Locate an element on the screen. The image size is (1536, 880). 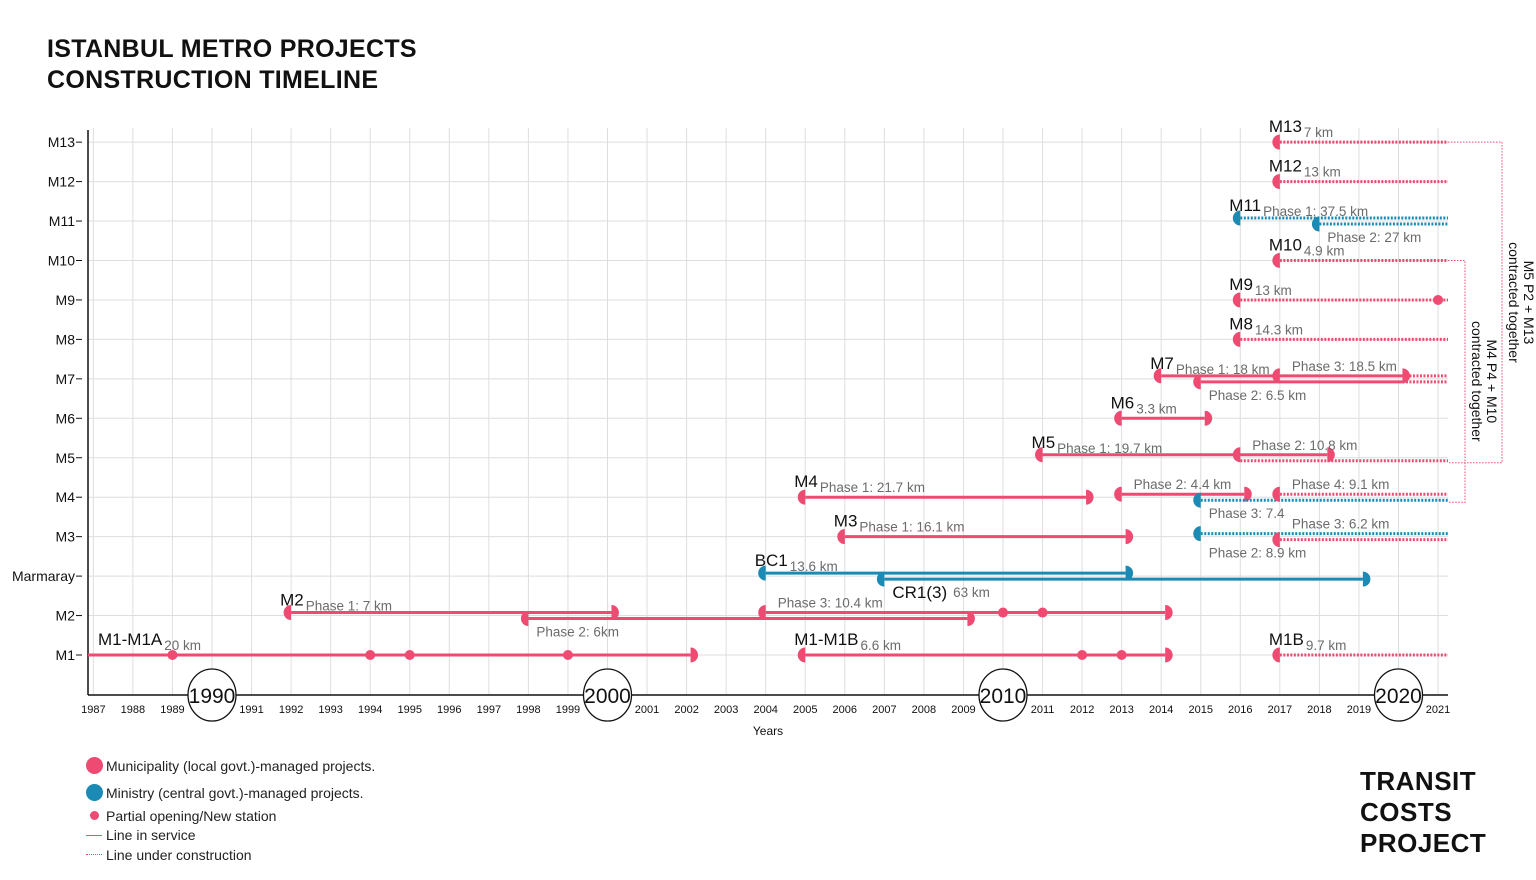
x-tick-label: 2012 is located at coordinates (1082, 710).